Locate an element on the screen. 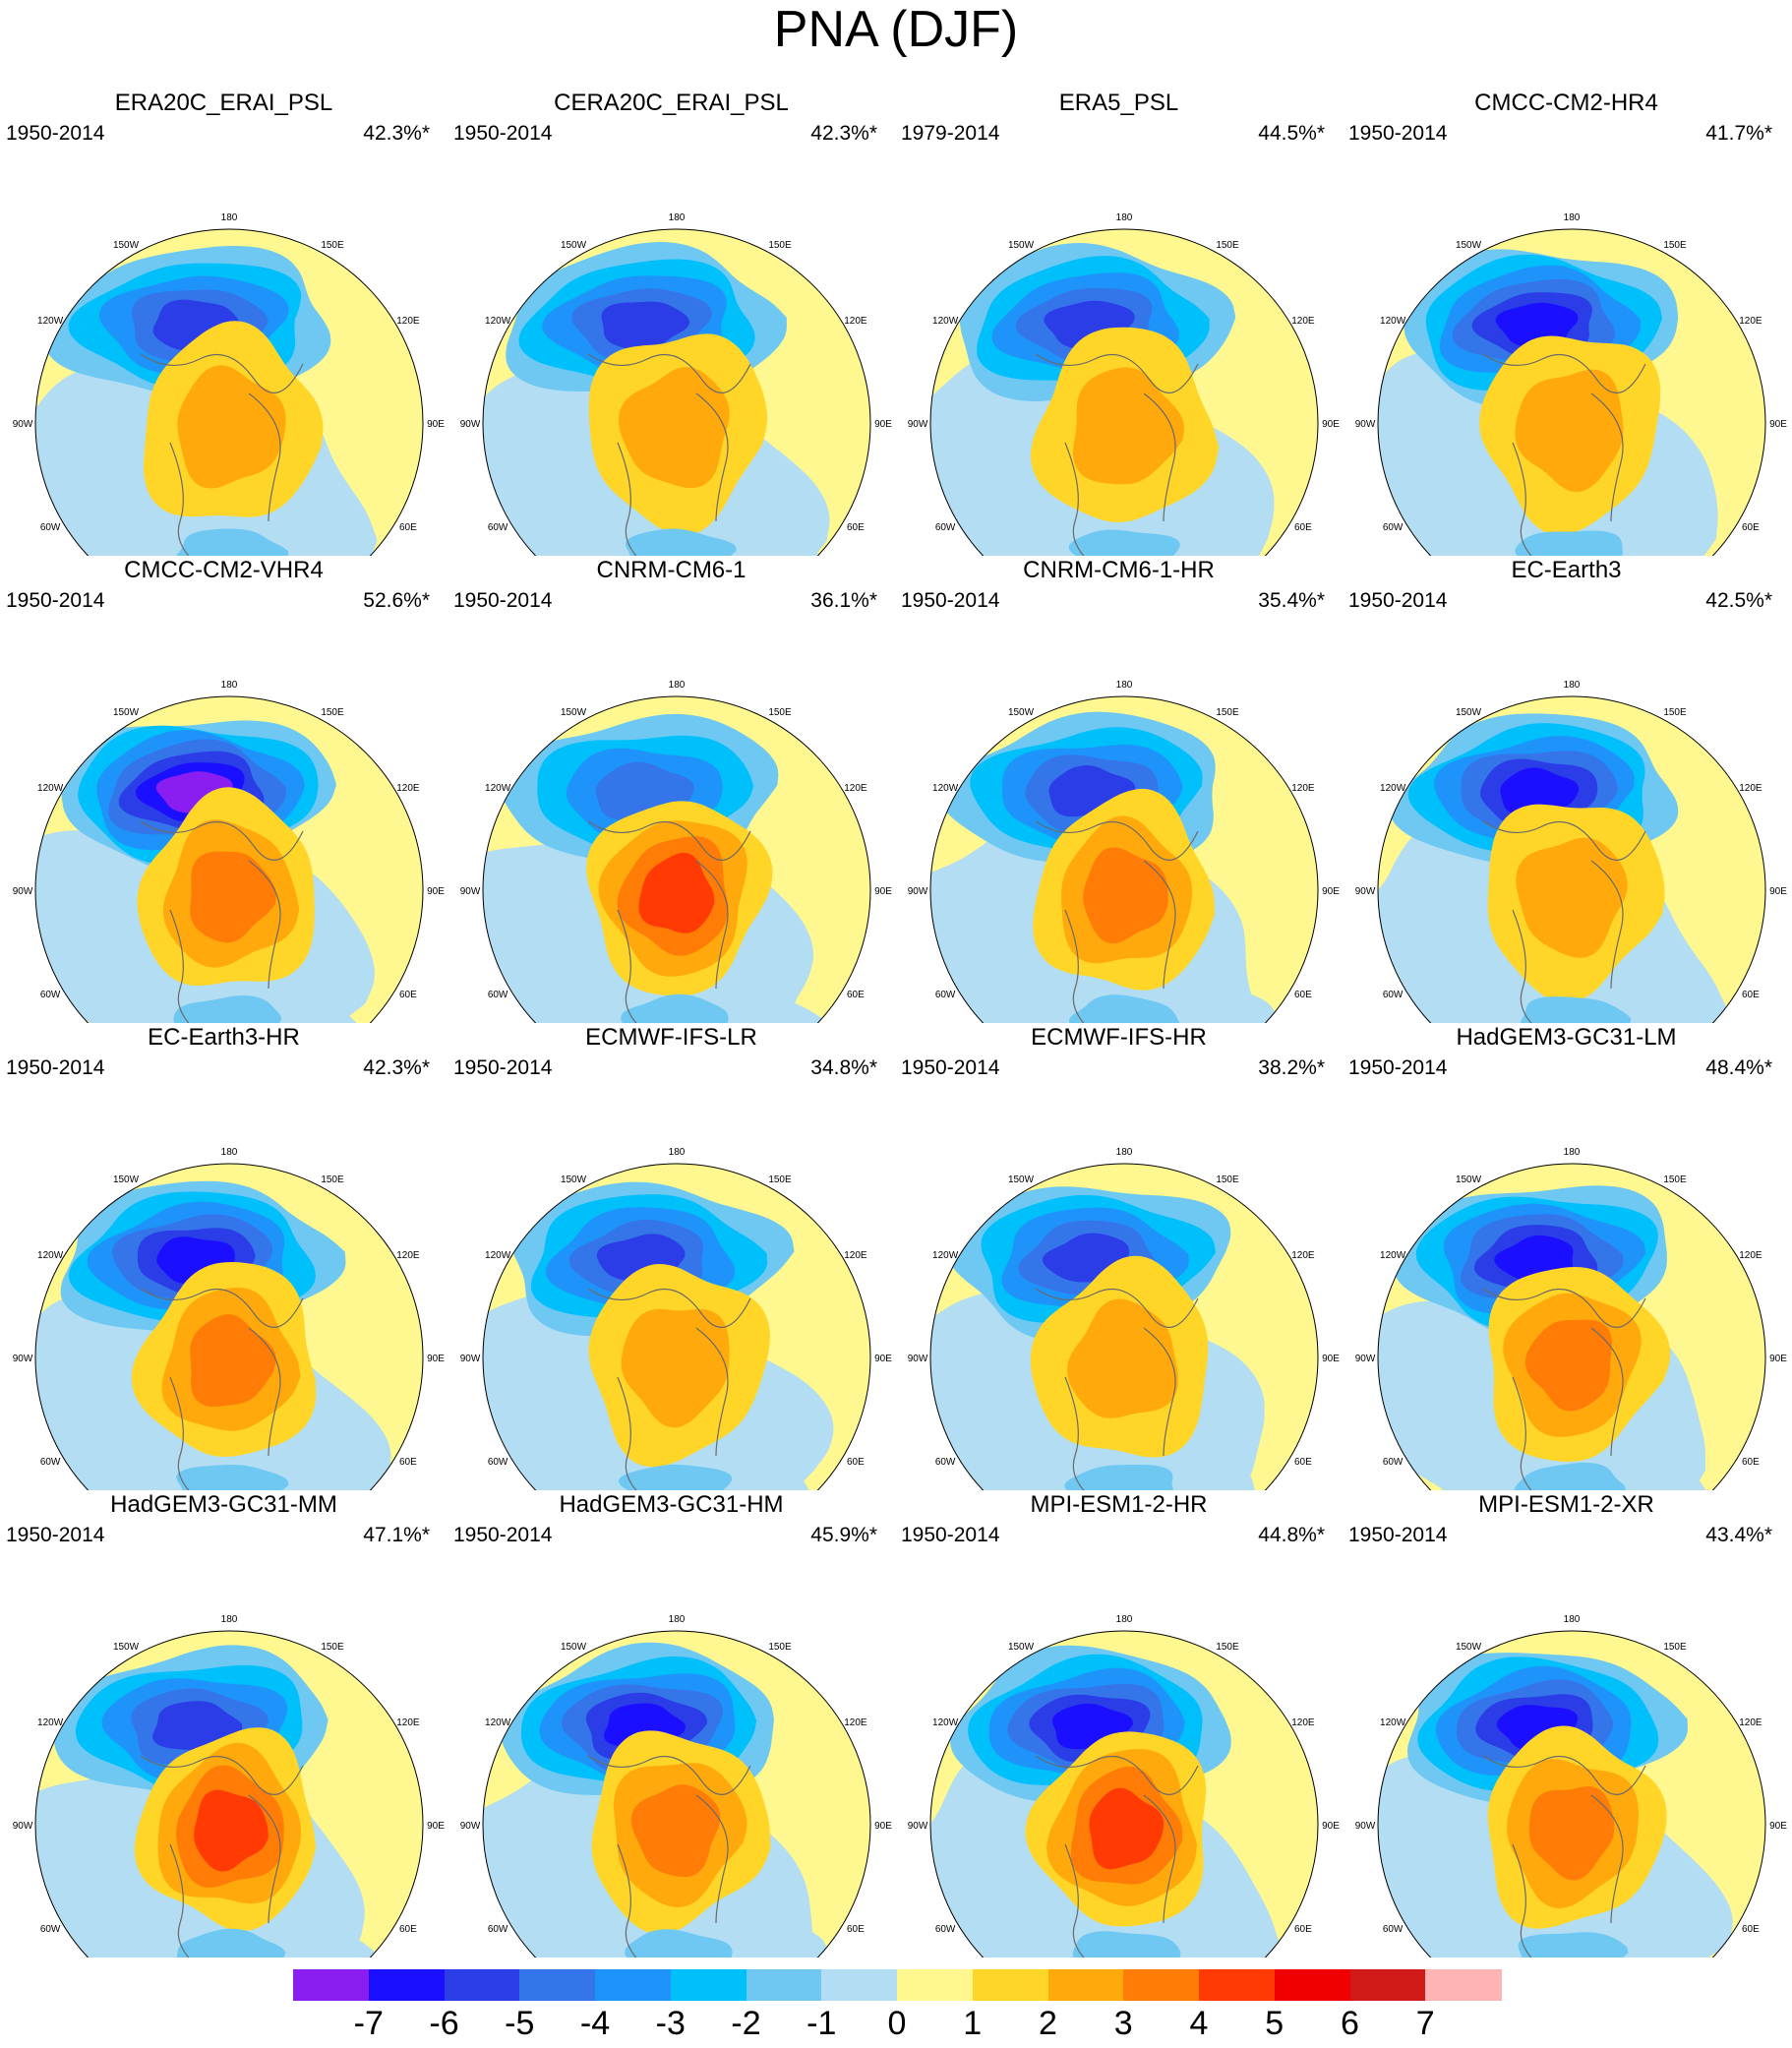 This screenshot has height=2048, width=1792. panel-explained-variance: 36.1%* is located at coordinates (843, 600).